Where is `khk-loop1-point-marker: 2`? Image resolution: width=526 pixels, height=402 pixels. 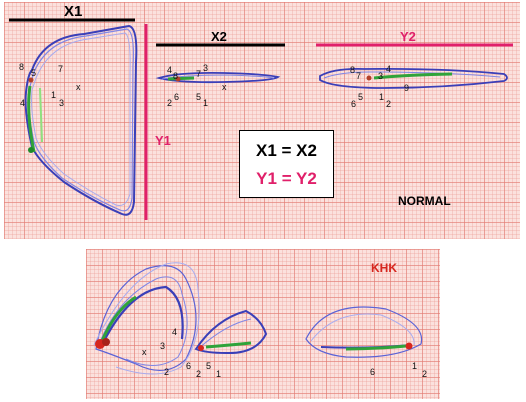
khk-loop1-point-marker: 2 is located at coordinates (167, 372).